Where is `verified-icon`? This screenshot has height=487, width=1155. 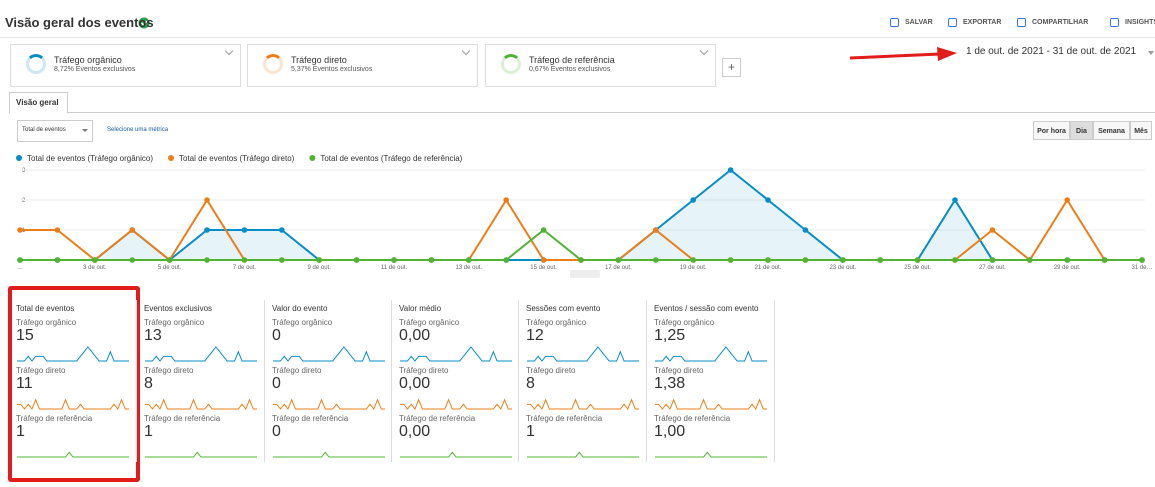 verified-icon is located at coordinates (144, 23).